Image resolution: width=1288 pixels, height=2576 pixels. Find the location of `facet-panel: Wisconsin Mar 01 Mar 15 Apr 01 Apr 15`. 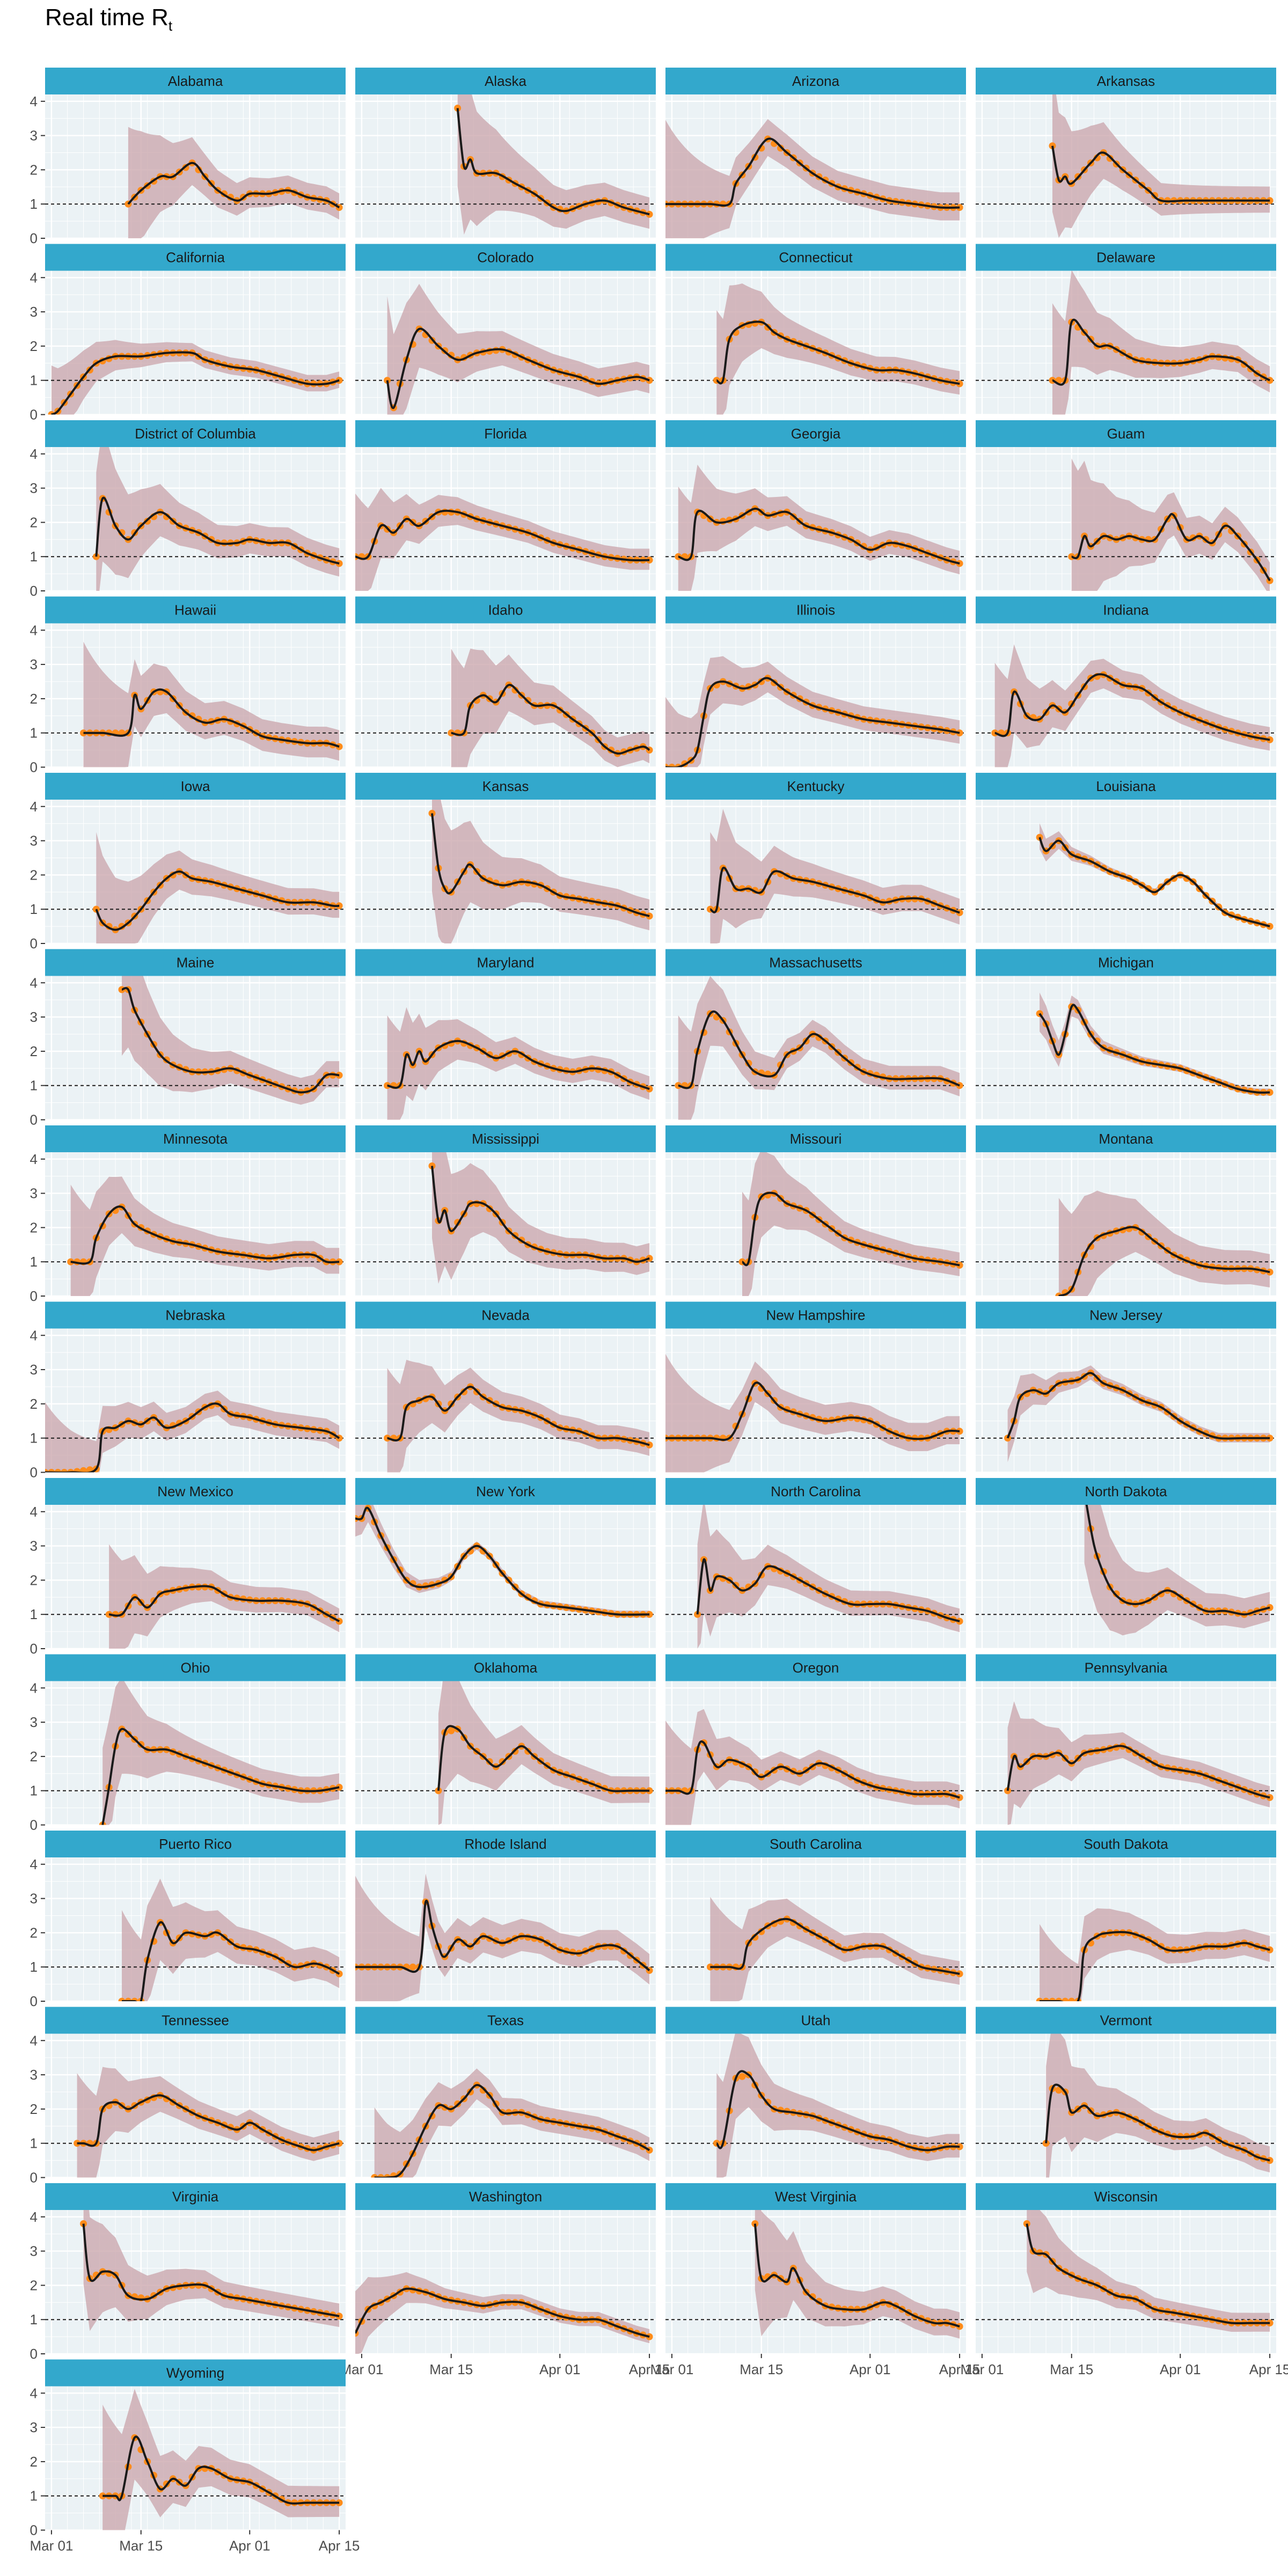

facet-panel: Wisconsin Mar 01 Mar 15 Apr 01 Apr 15 is located at coordinates (1124, 2280).